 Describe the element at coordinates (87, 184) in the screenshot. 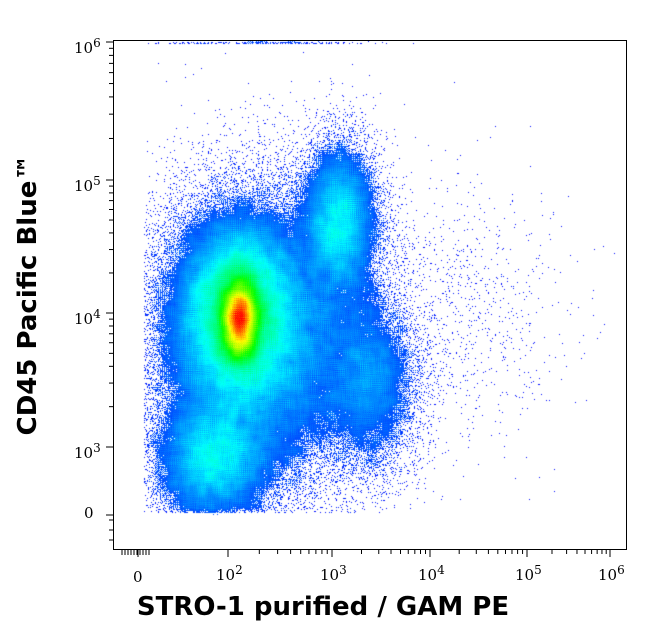

I see `y-tick-label: 10⁵` at that location.